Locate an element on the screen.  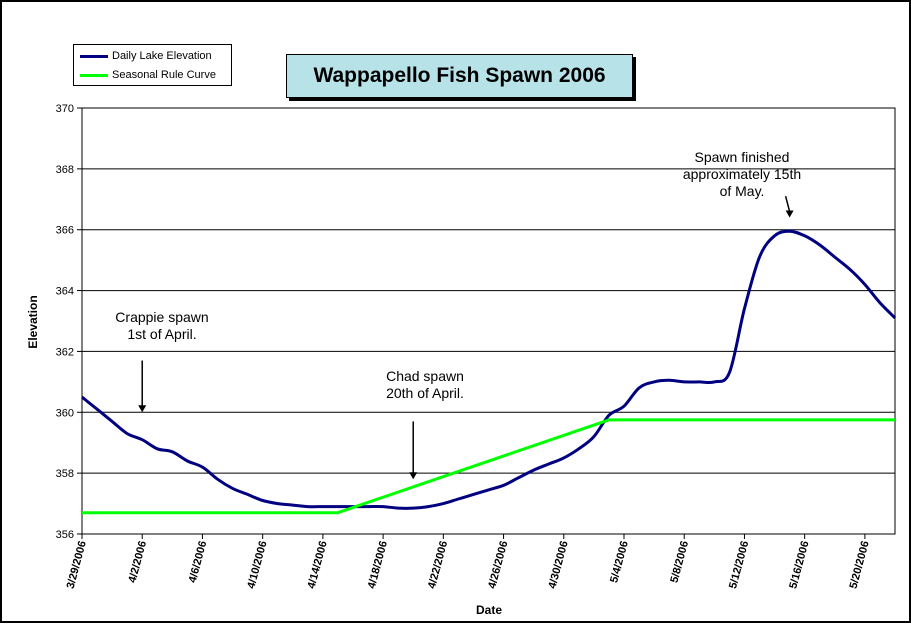
y-axis: 356 358 360 362 364 366 368 370 is located at coordinates (69, 322).